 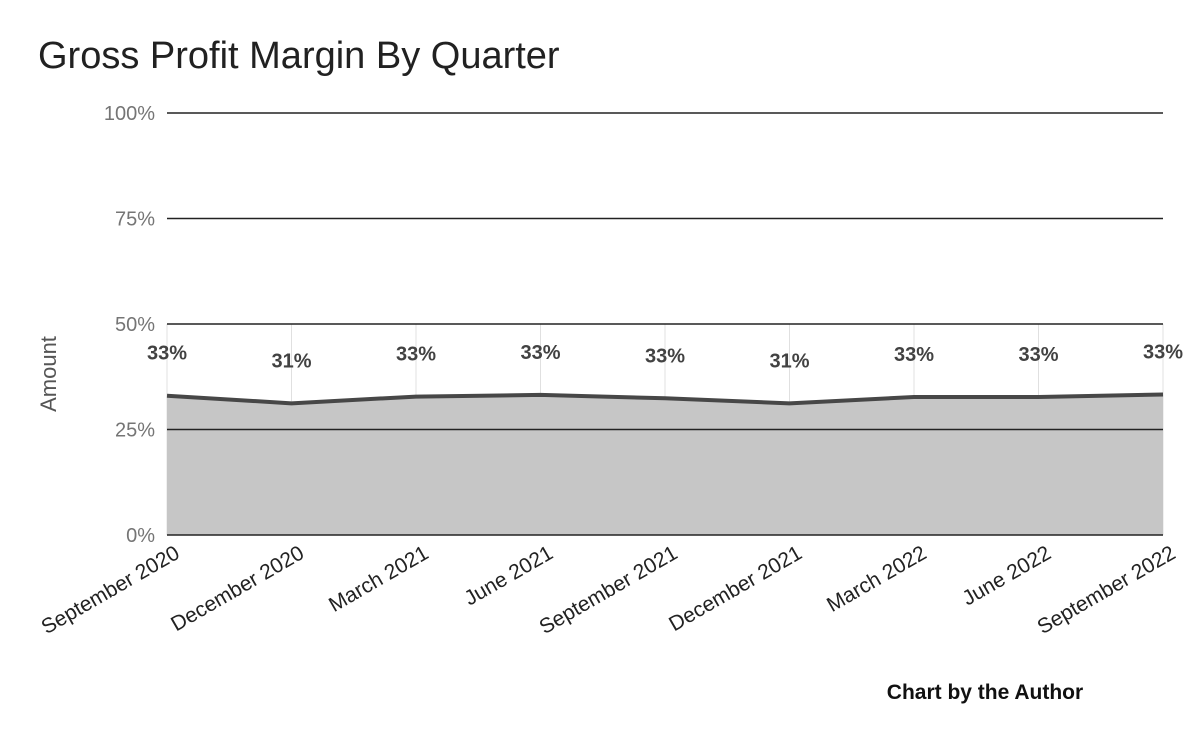 I want to click on x-tick-label: December 2020, so click(x=237, y=588).